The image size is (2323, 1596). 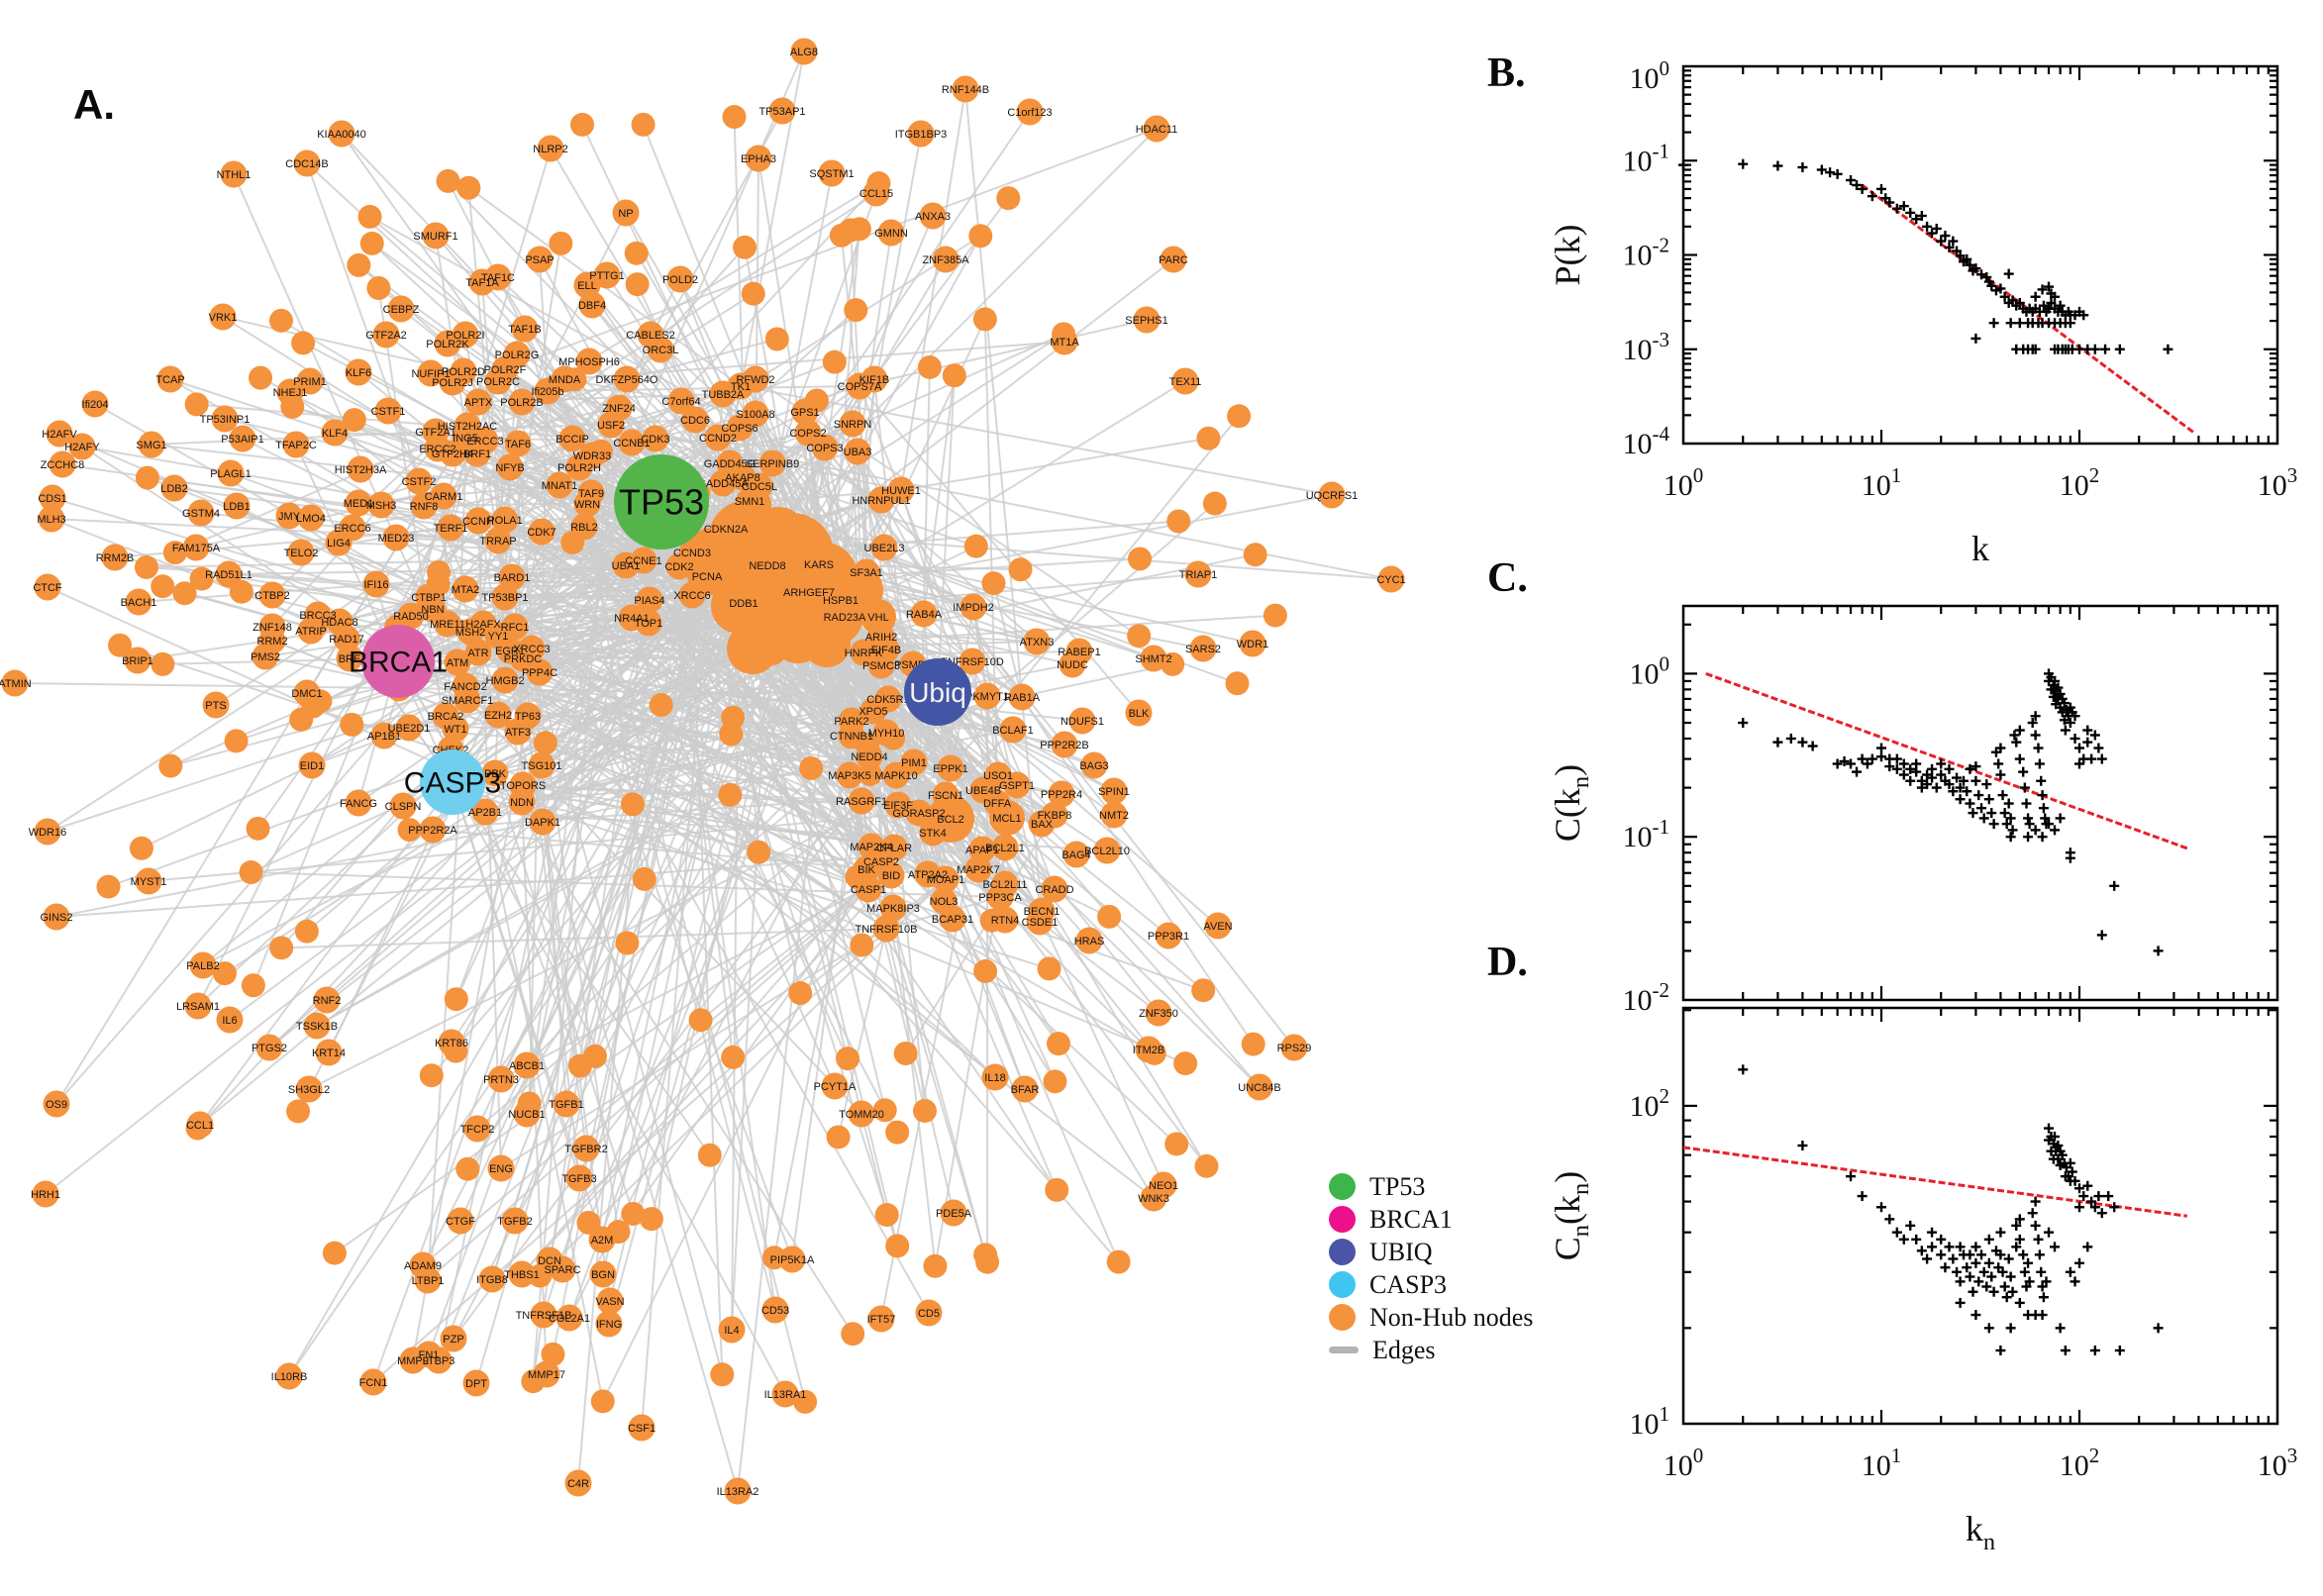 What do you see at coordinates (1055, 816) in the screenshot?
I see `gene-label: FKBP8` at bounding box center [1055, 816].